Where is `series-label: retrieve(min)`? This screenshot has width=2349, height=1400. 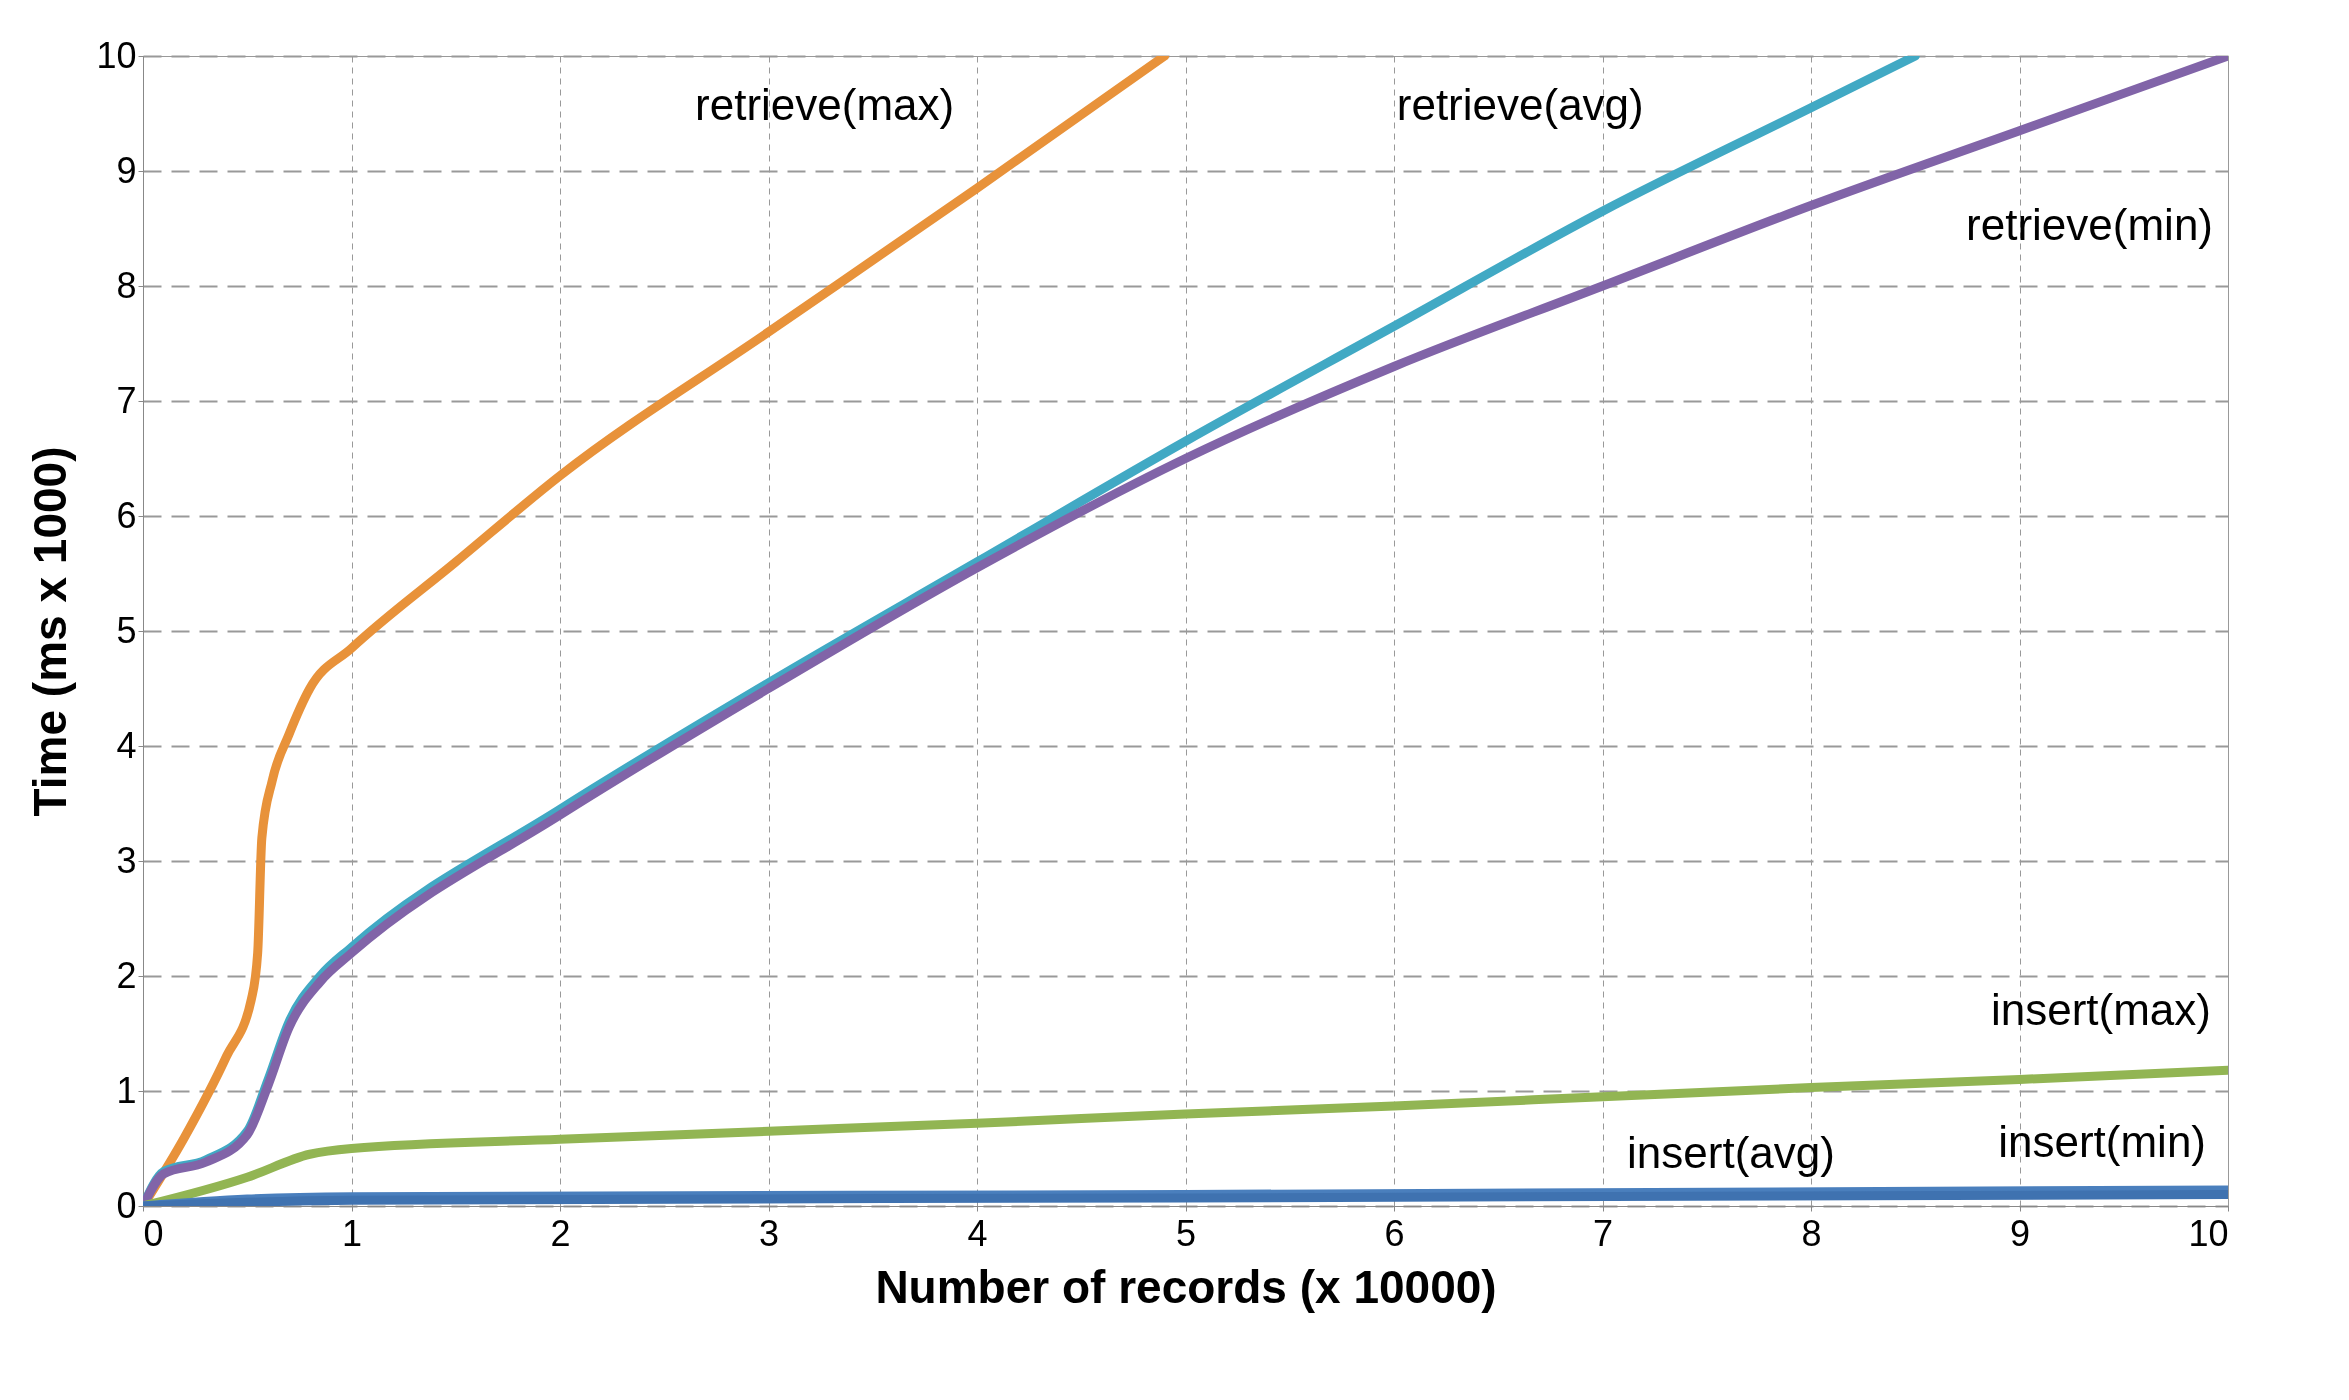
series-label: retrieve(min) is located at coordinates (2089, 224).